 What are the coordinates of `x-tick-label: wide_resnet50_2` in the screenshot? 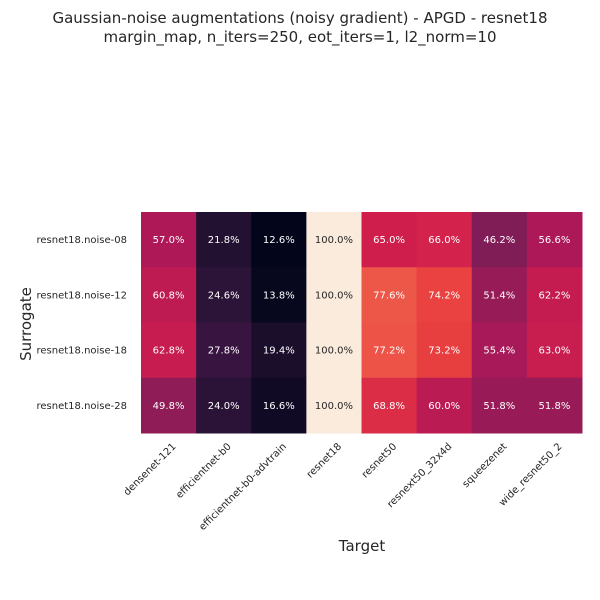 It's located at (530, 474).